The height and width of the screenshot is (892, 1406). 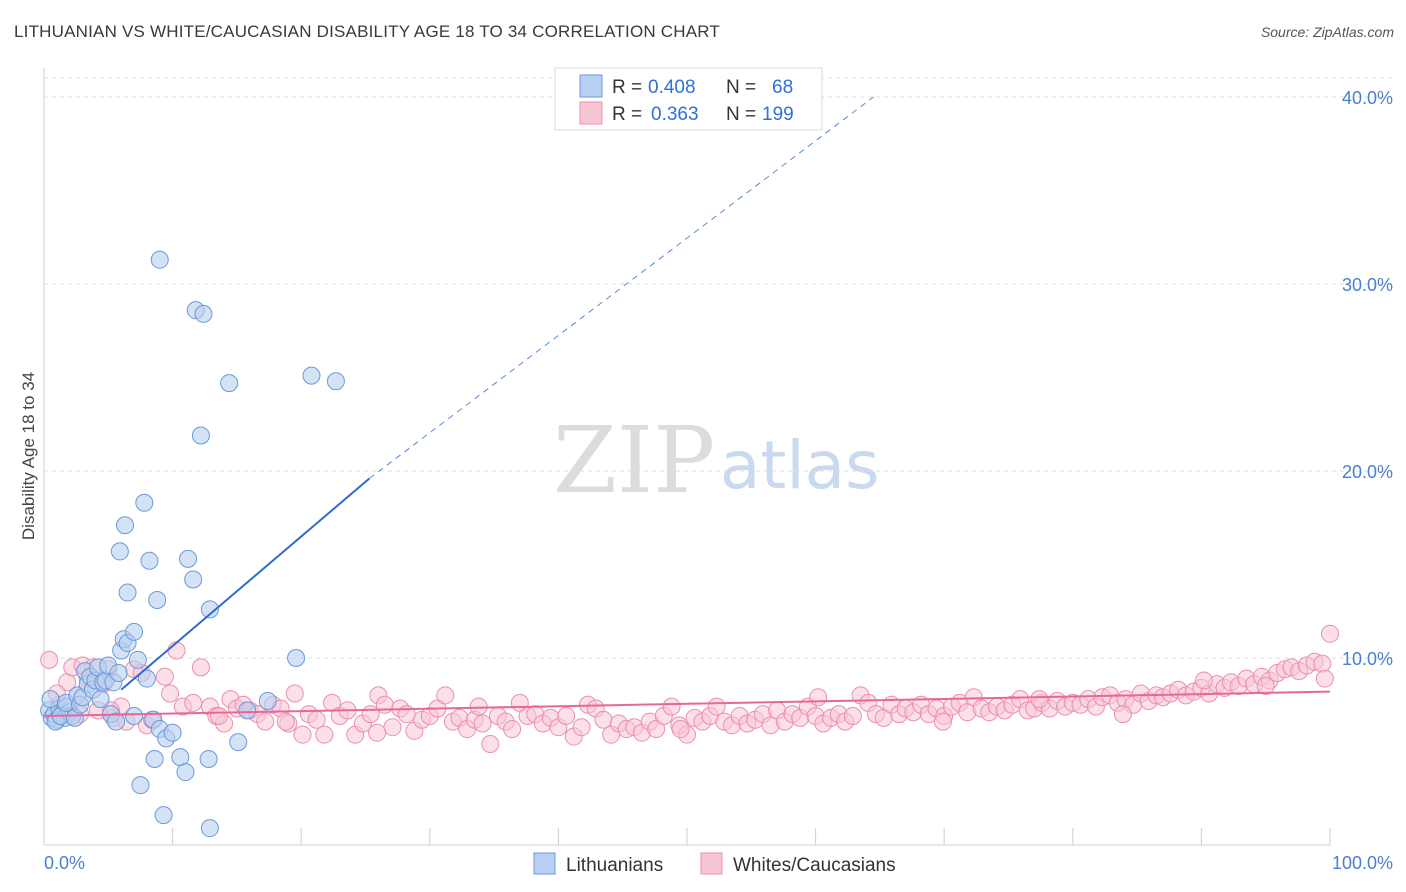 What do you see at coordinates (544, 863) in the screenshot?
I see `bottom-legend-swatch-lithuanians` at bounding box center [544, 863].